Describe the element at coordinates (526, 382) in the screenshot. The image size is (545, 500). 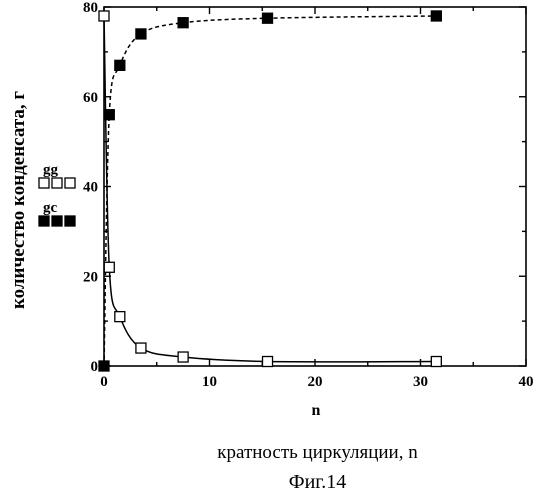
I see `x-tick-label: 40` at that location.